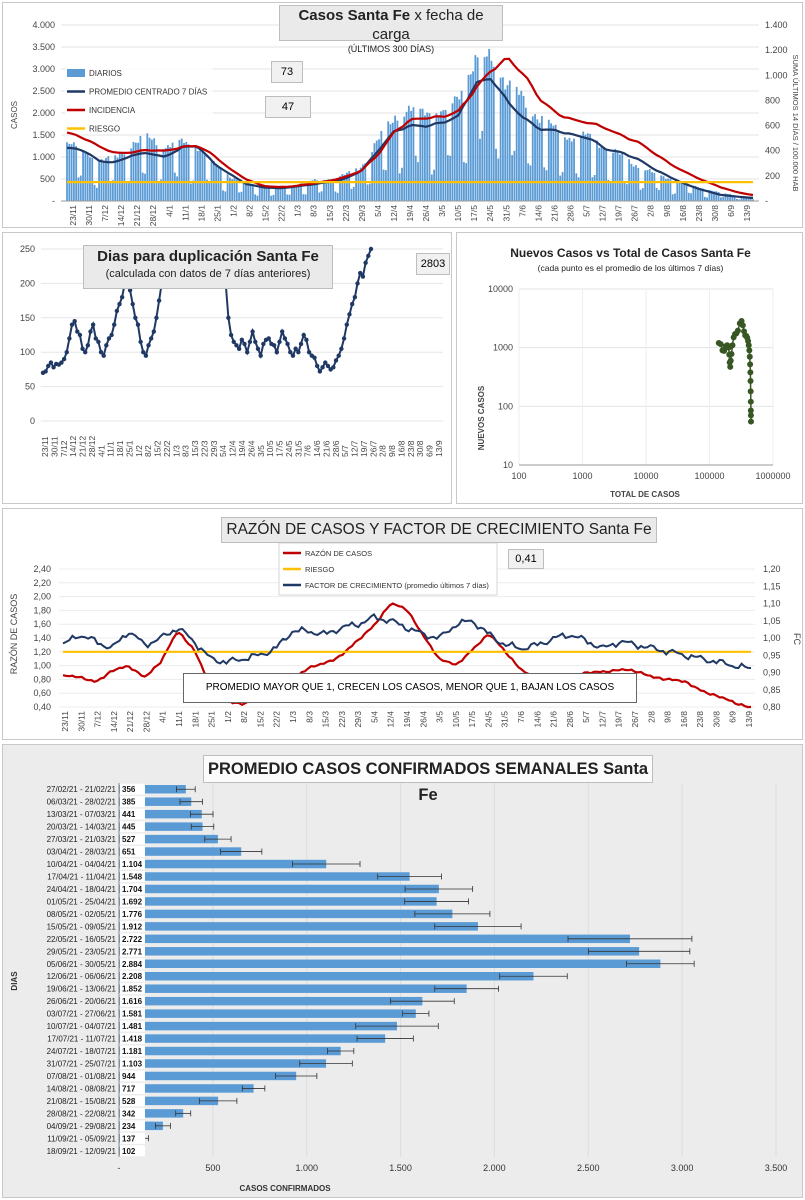 The width and height of the screenshot is (805, 1200). Describe the element at coordinates (43, 69) in the screenshot. I see `y-tick-label: 3.000` at that location.